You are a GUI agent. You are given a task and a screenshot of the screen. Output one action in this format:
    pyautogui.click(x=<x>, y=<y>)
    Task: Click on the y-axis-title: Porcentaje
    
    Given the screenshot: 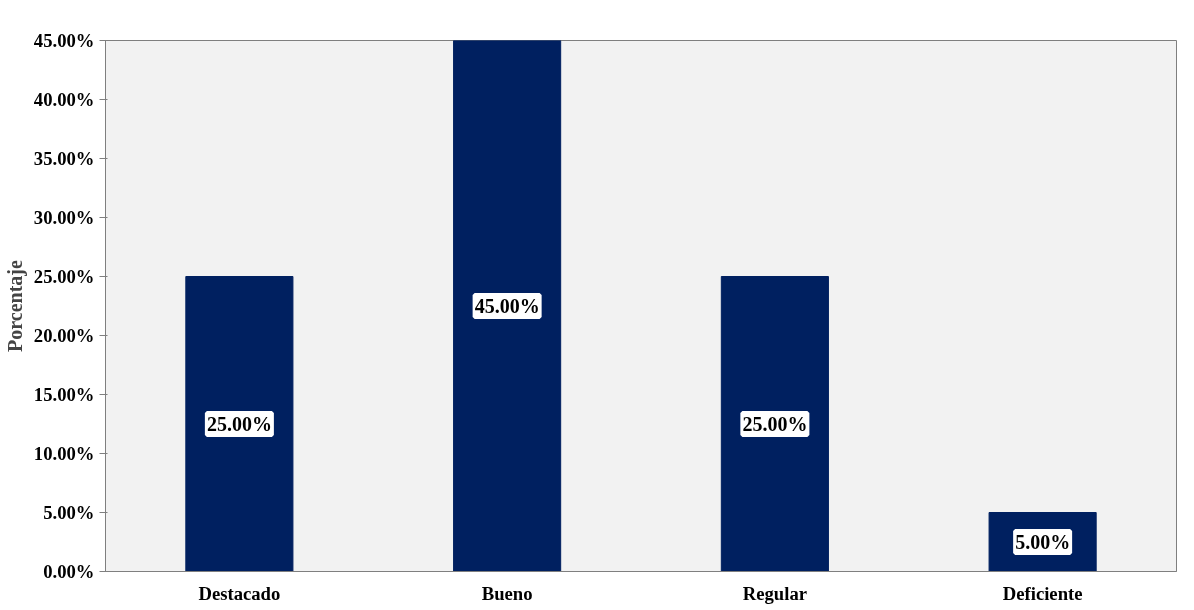 What is the action you would take?
    pyautogui.click(x=15, y=305)
    